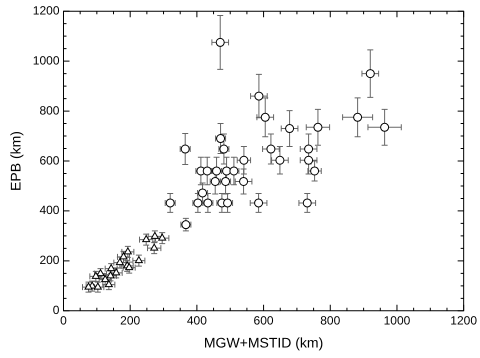  I want to click on y-tick-label: 800, so click(49, 110).